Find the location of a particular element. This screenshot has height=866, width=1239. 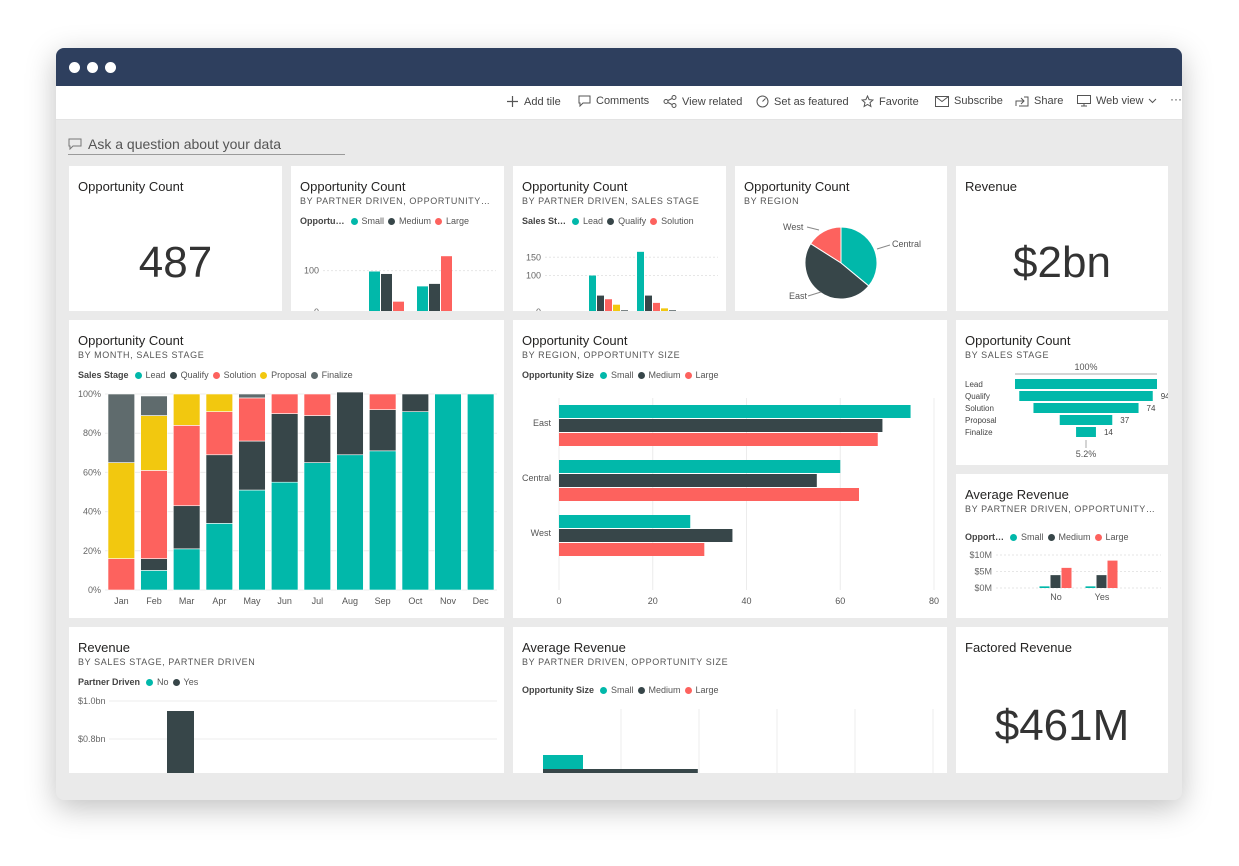

y-tick-label: East is located at coordinates (542, 423).